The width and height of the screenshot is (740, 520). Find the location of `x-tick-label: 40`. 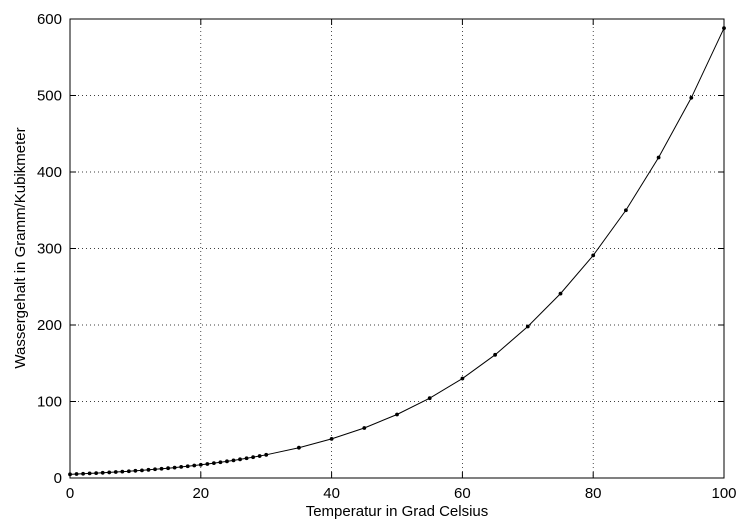

x-tick-label: 40 is located at coordinates (331, 493).